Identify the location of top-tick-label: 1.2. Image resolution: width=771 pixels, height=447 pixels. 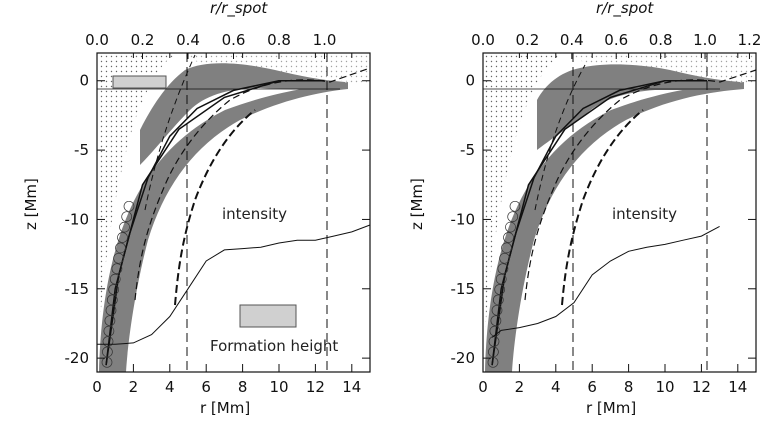
(750, 40).